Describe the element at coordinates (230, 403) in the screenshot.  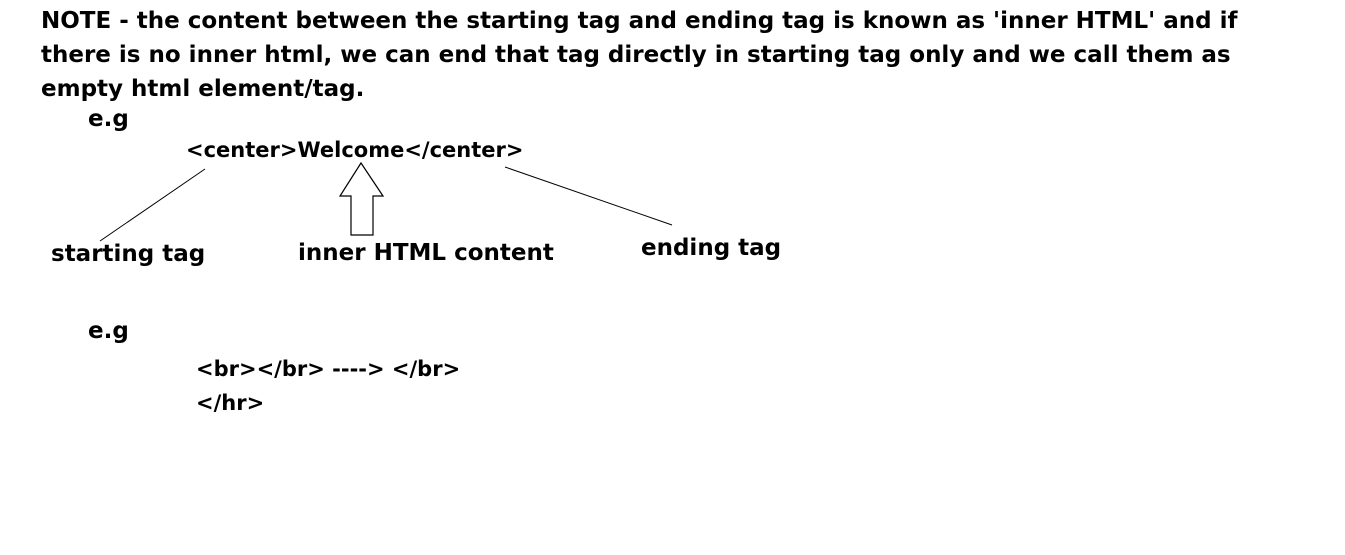
I see `hr-tag-code: </hr>` at that location.